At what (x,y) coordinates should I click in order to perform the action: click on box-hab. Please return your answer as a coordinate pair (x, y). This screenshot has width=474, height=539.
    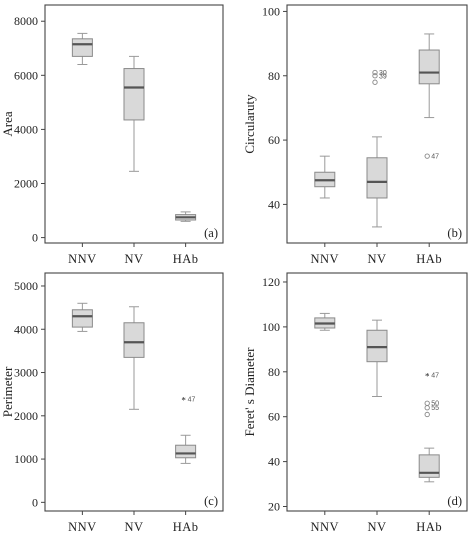
    Looking at the image, I should click on (186, 216).